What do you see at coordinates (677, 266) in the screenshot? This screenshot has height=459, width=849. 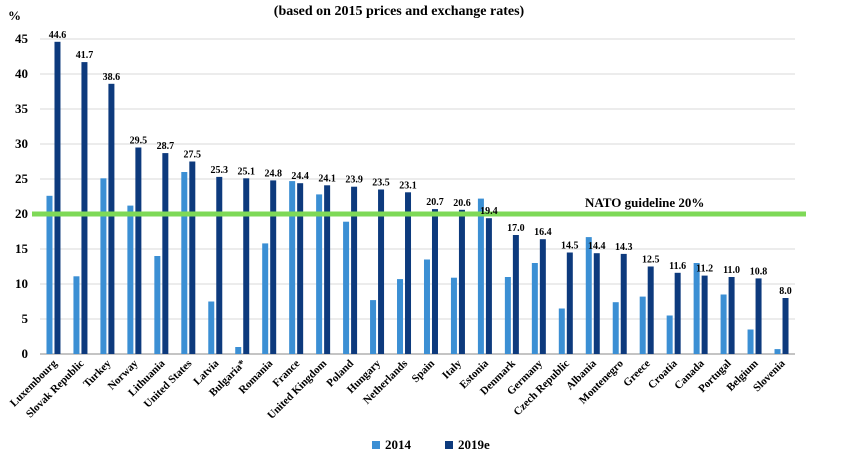 I see `data-label-2019e: 11.6` at bounding box center [677, 266].